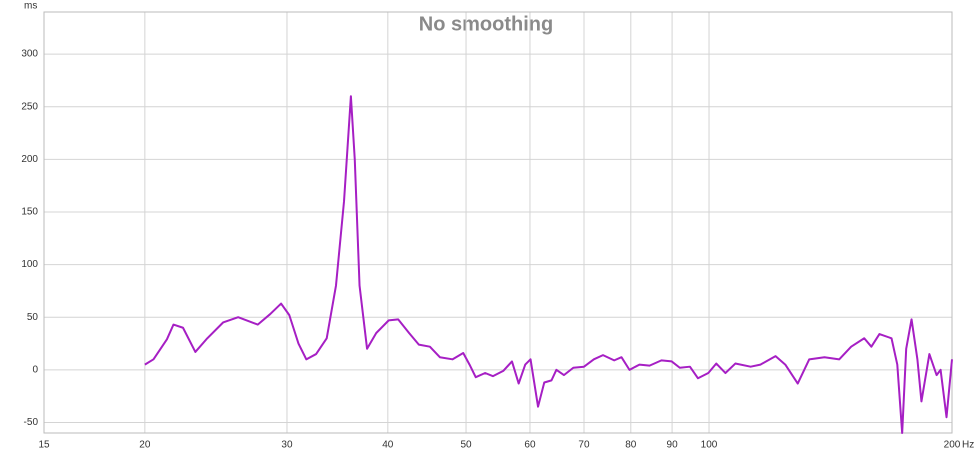  Describe the element at coordinates (584, 445) in the screenshot. I see `x-tick-label: 70` at that location.